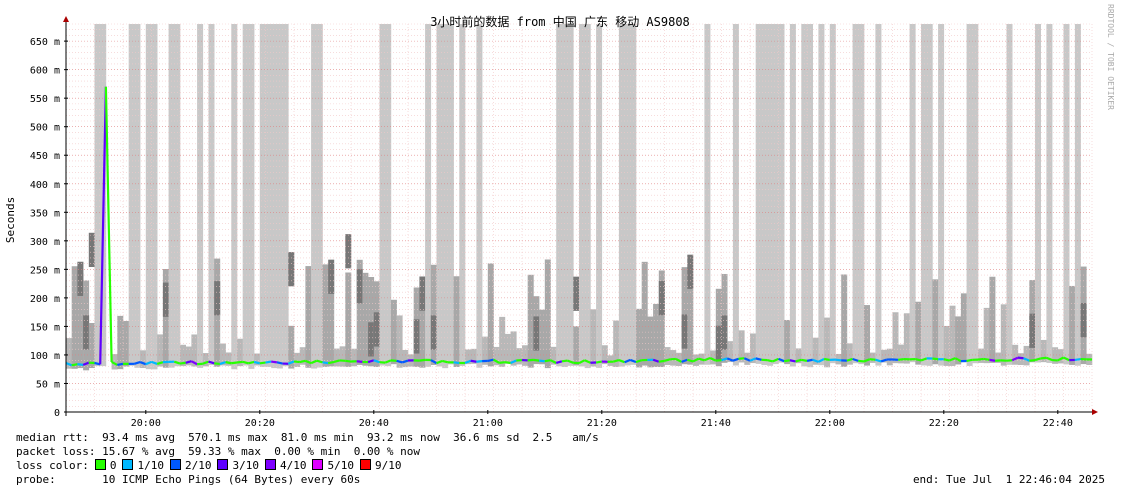 The width and height of the screenshot is (1121, 494). I want to click on loss-swatch-label: 5/10, so click(340, 465).